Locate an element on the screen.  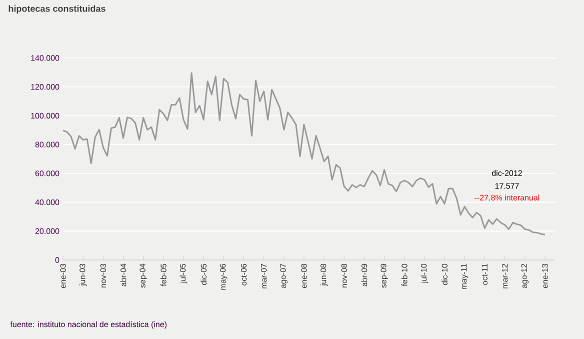
x-tick-label: jun-08 is located at coordinates (324, 275).